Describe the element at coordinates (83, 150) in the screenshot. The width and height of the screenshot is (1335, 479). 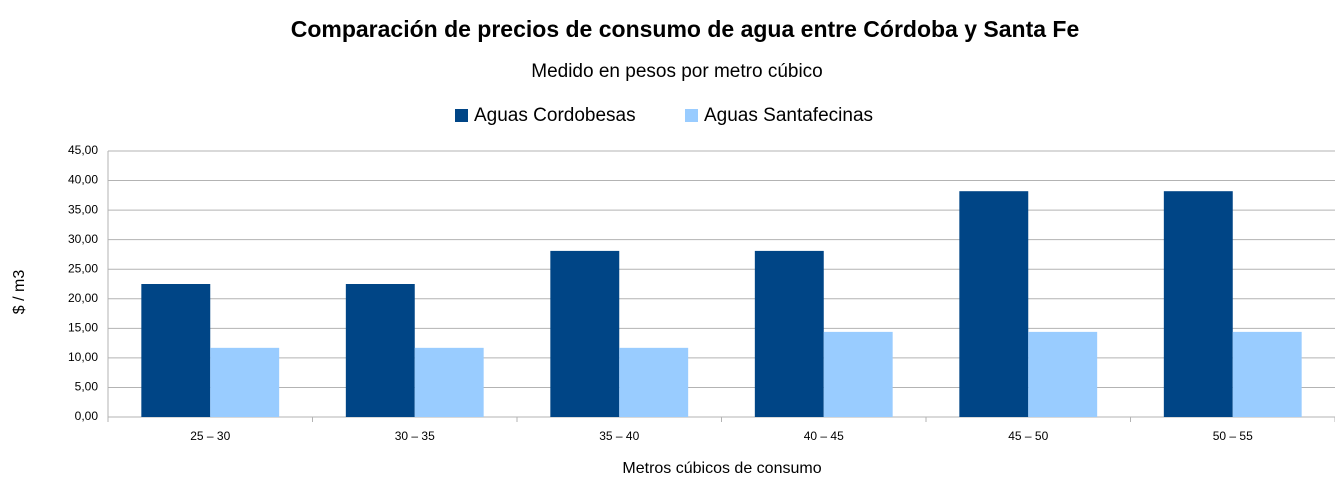
I see `y-tick-label: 45,00` at that location.